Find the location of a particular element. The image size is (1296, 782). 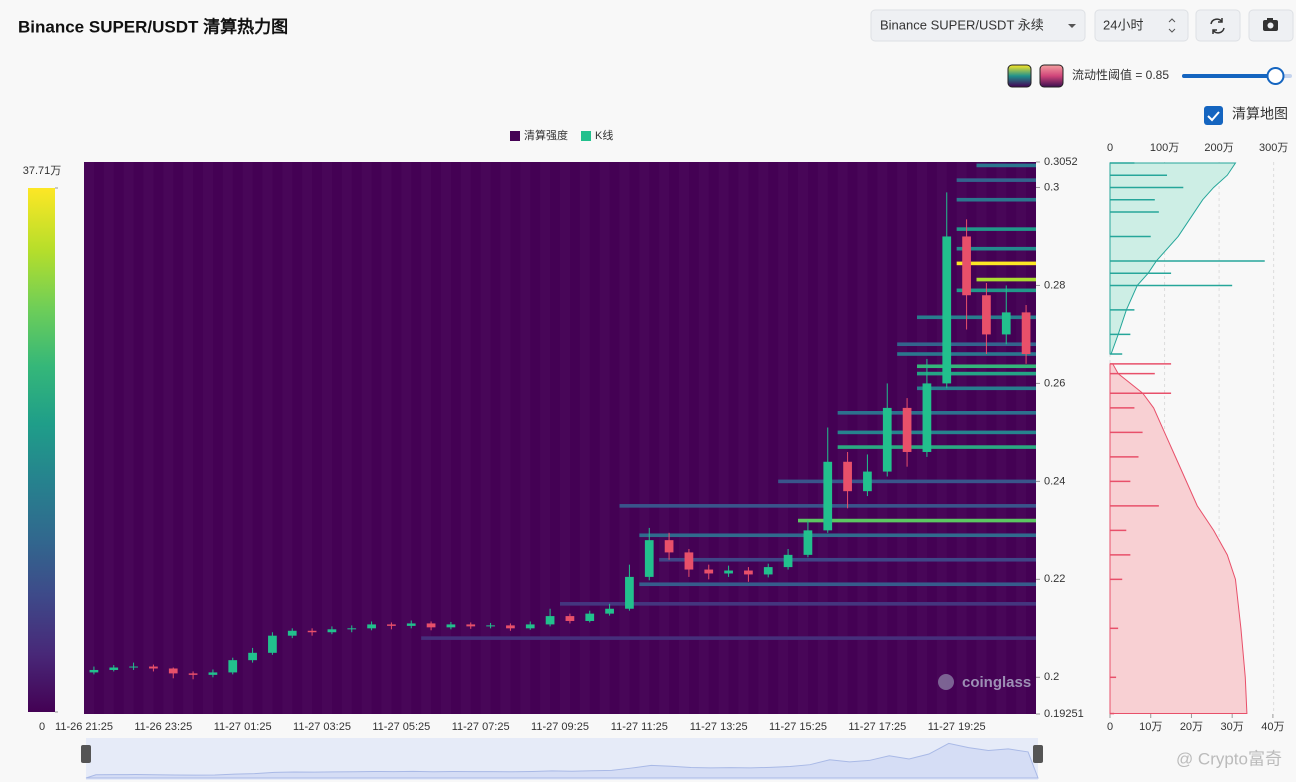

legend-swatch is located at coordinates (515, 136).